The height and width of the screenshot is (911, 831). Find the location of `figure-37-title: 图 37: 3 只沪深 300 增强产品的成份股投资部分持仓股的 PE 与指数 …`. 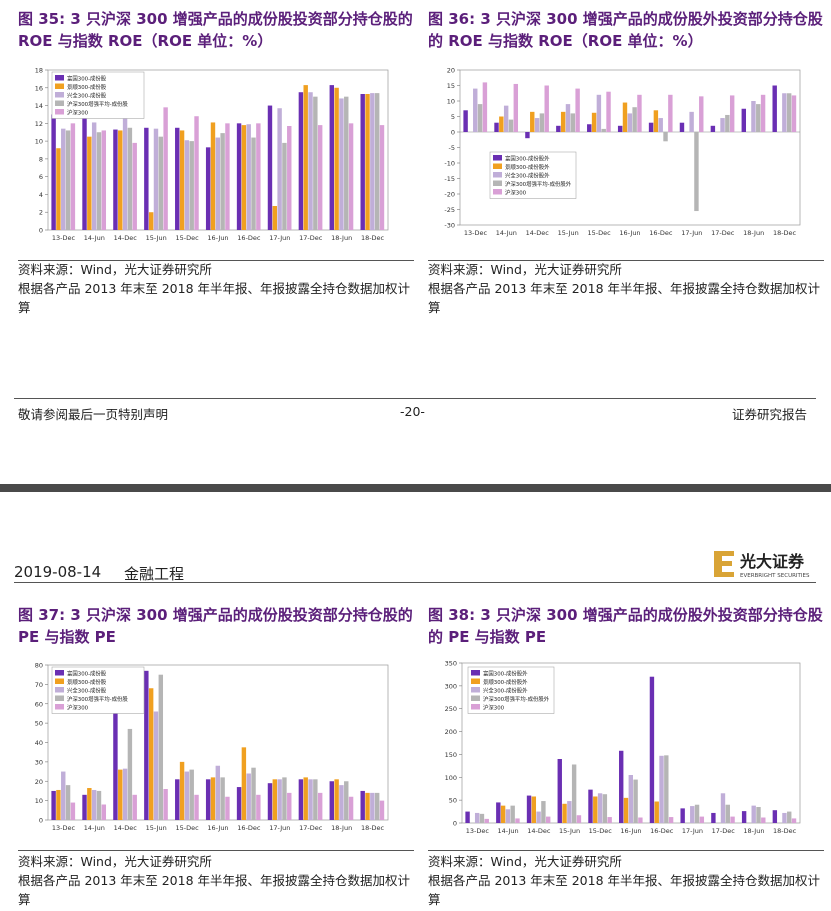

figure-37-title: 图 37: 3 只沪深 300 增强产品的成份股投资部分持仓股的 PE 与指数 … is located at coordinates (215, 626).